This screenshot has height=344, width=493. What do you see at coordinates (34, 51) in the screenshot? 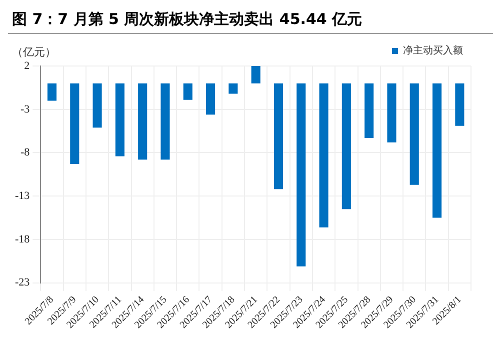
I see `y-axis-title: （亿元）` at bounding box center [34, 51].